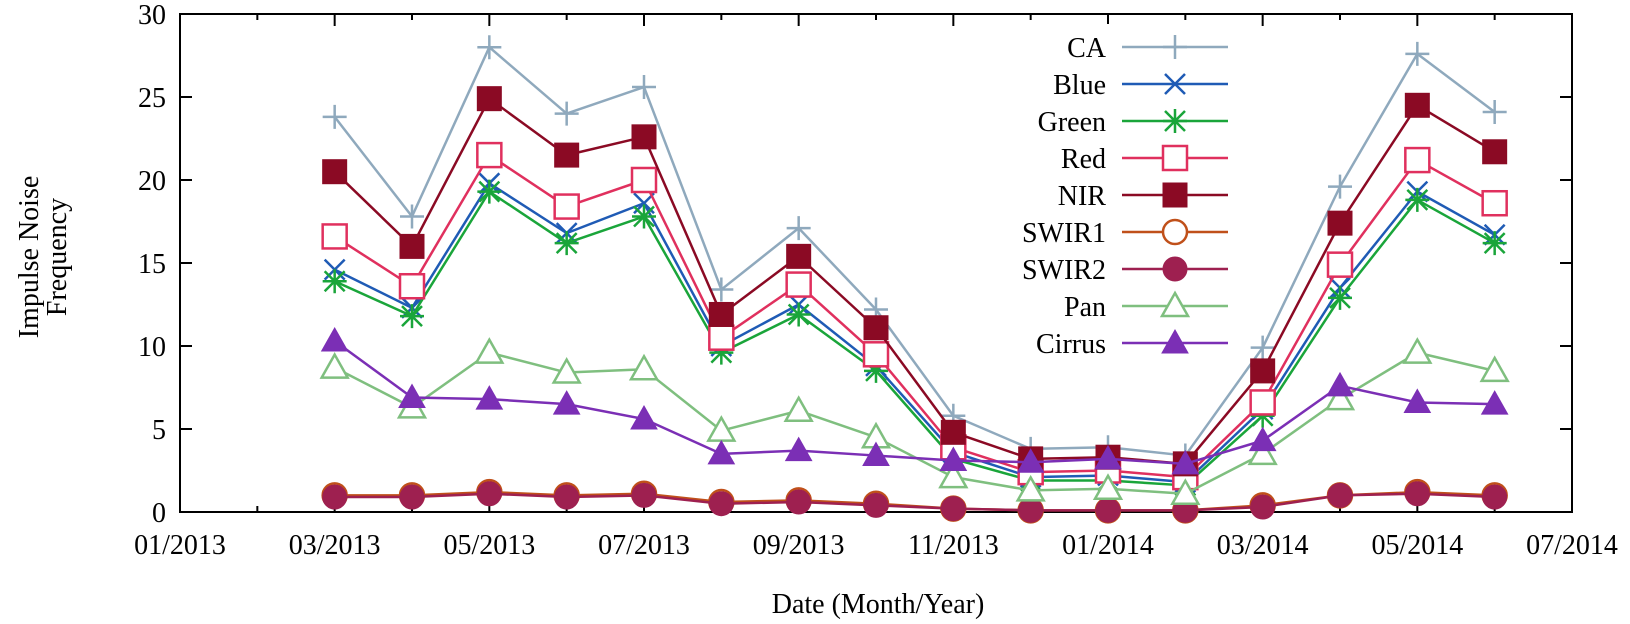 The image size is (1630, 624). Describe the element at coordinates (335, 545) in the screenshot. I see `x-tick-label: 03/2013` at that location.